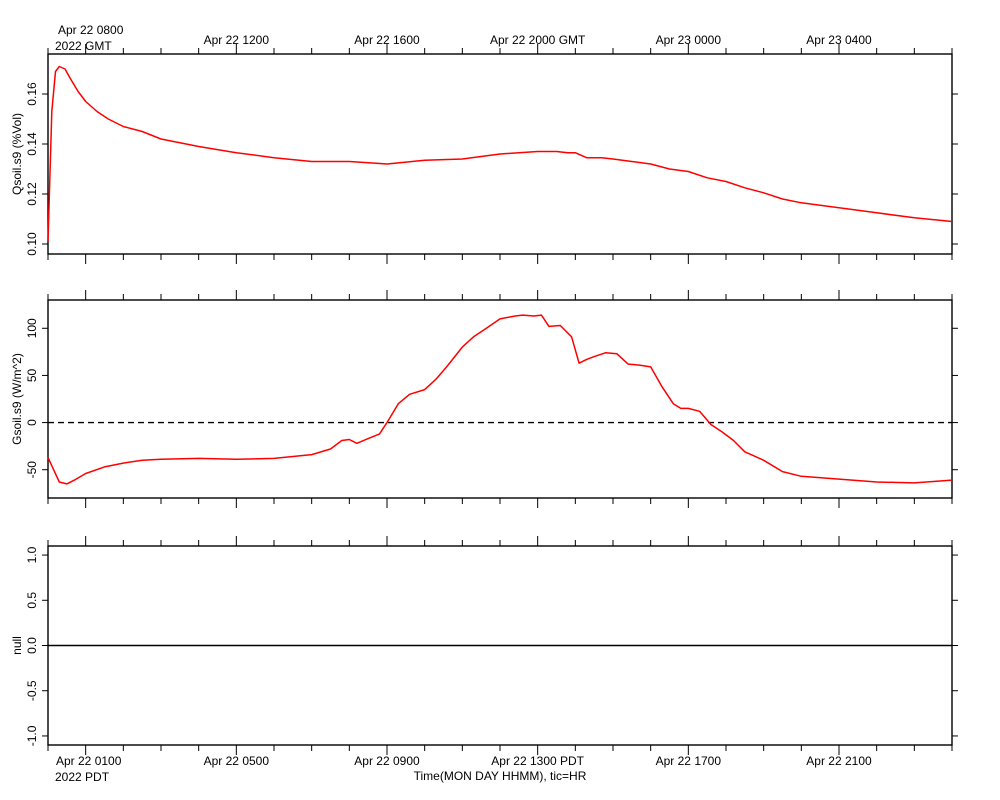 The image size is (1000, 800). I want to click on bottom-axis-tick-label: Apr 22 0900, so click(387, 761).